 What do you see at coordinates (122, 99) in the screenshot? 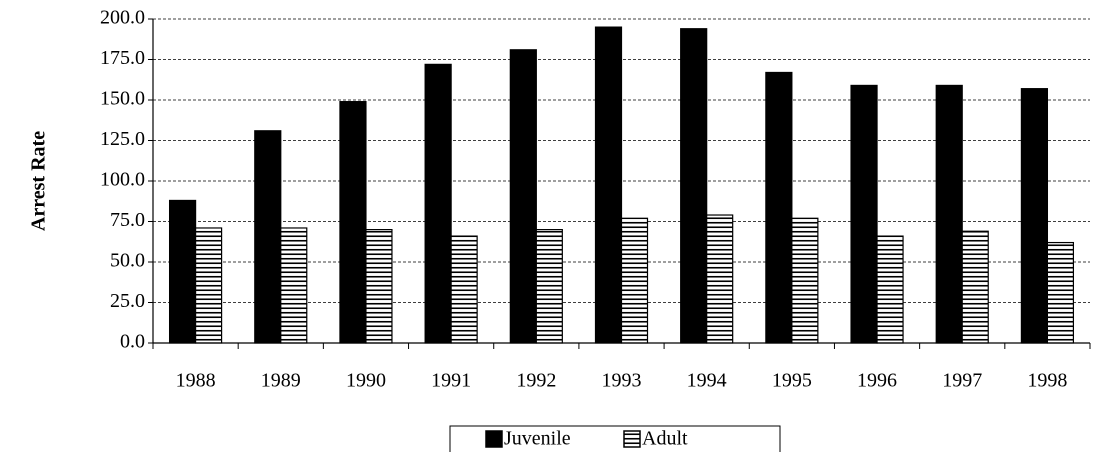
I see `y-tick-label: 150.0` at bounding box center [122, 99].